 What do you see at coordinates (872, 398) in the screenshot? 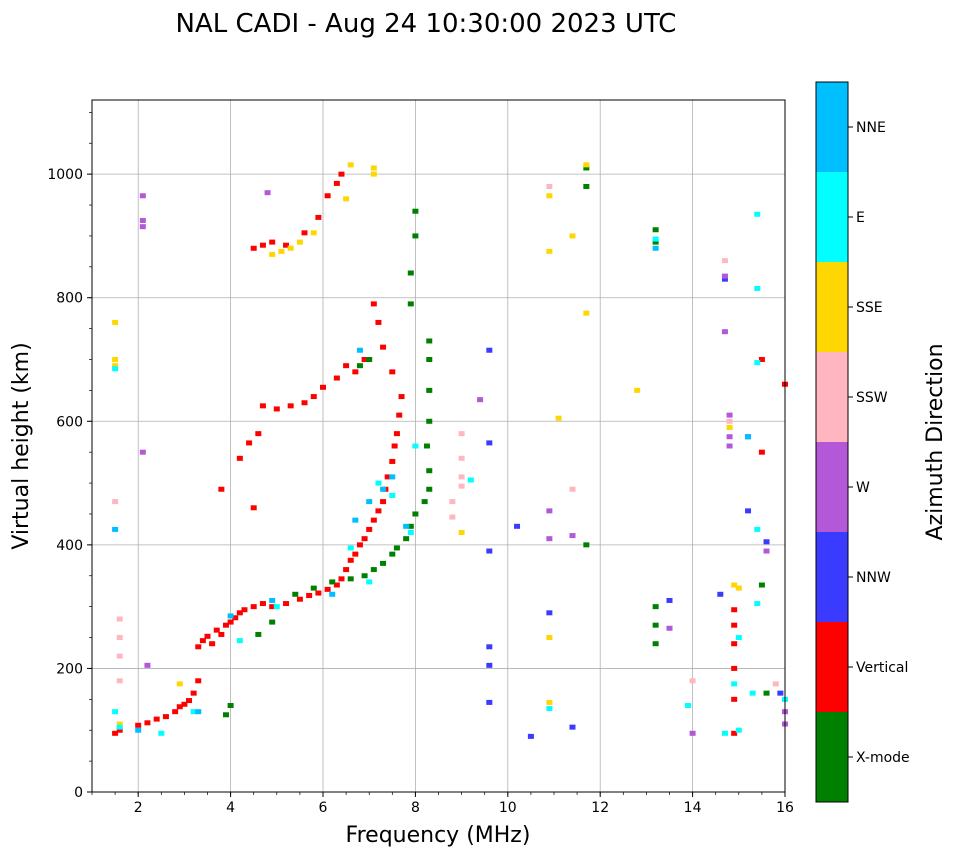
I see `colorbar-tick-label: SSW` at bounding box center [872, 398].